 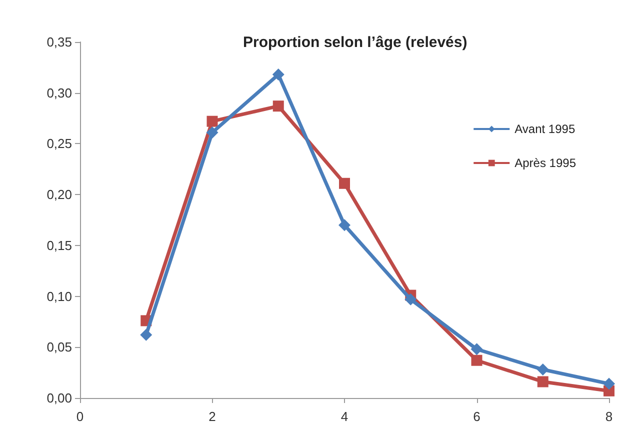 What do you see at coordinates (59, 245) in the screenshot?
I see `y-tick-label: 0,15` at bounding box center [59, 245].